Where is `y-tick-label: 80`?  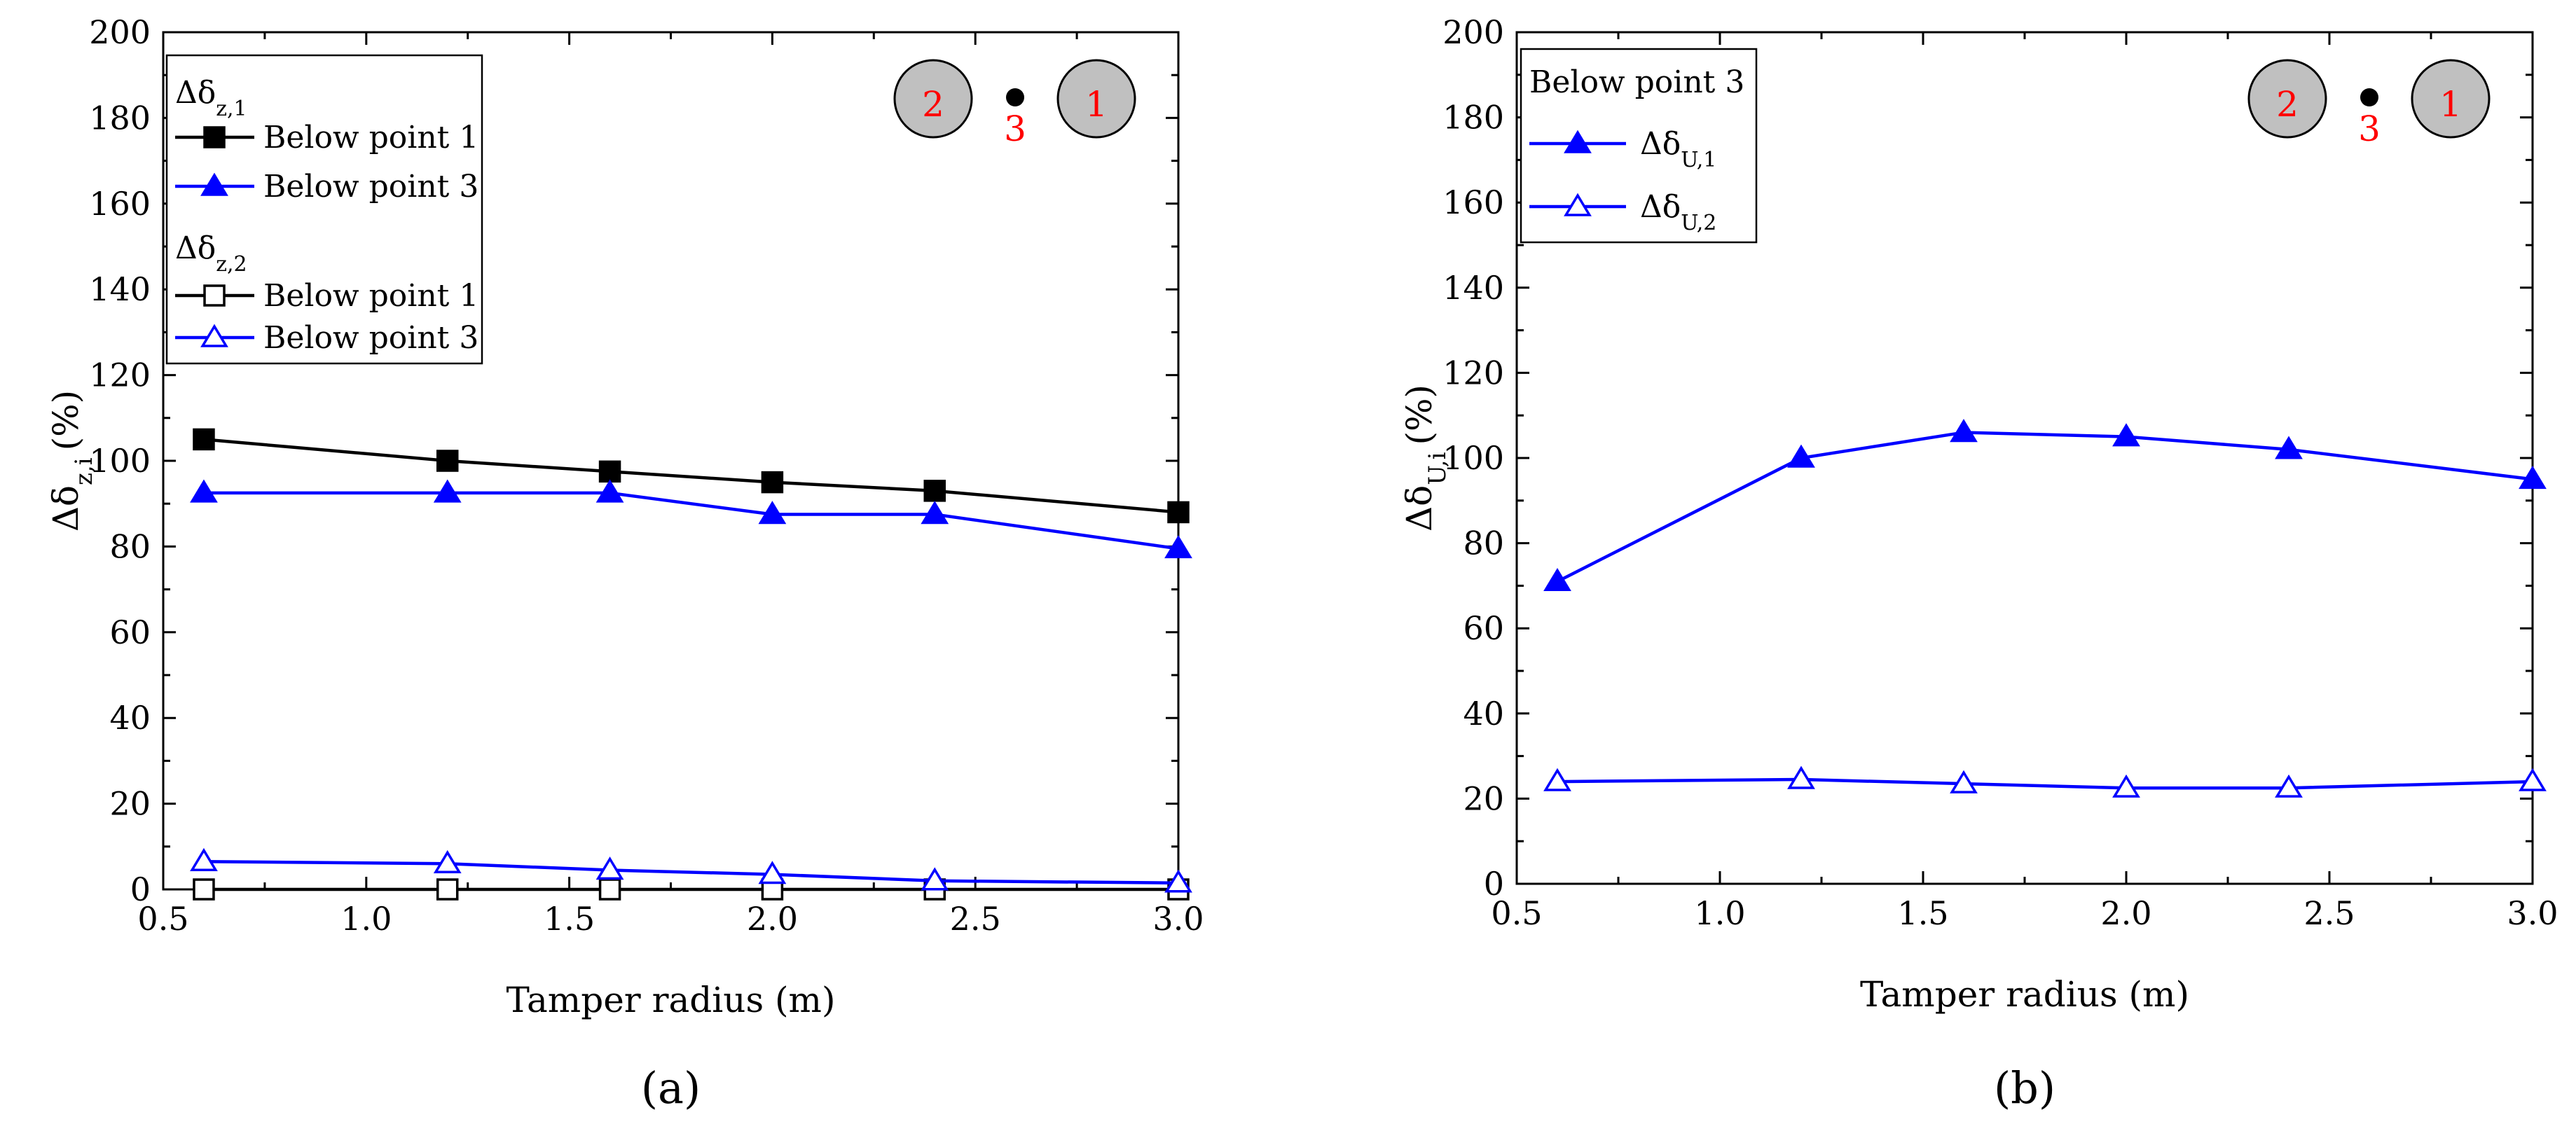 y-tick-label: 80 is located at coordinates (130, 546).